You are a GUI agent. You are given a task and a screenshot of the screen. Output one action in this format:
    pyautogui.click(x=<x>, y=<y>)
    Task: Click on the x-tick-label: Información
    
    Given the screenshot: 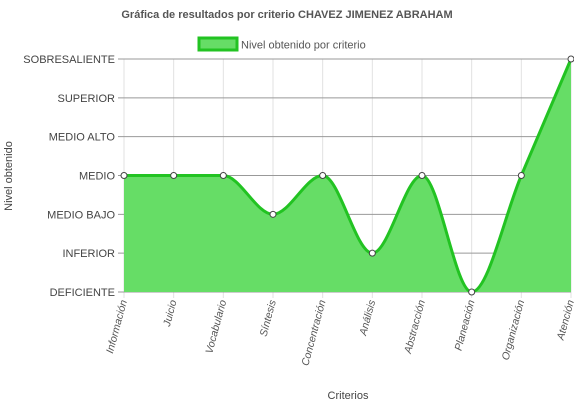 What is the action you would take?
    pyautogui.click(x=117, y=327)
    